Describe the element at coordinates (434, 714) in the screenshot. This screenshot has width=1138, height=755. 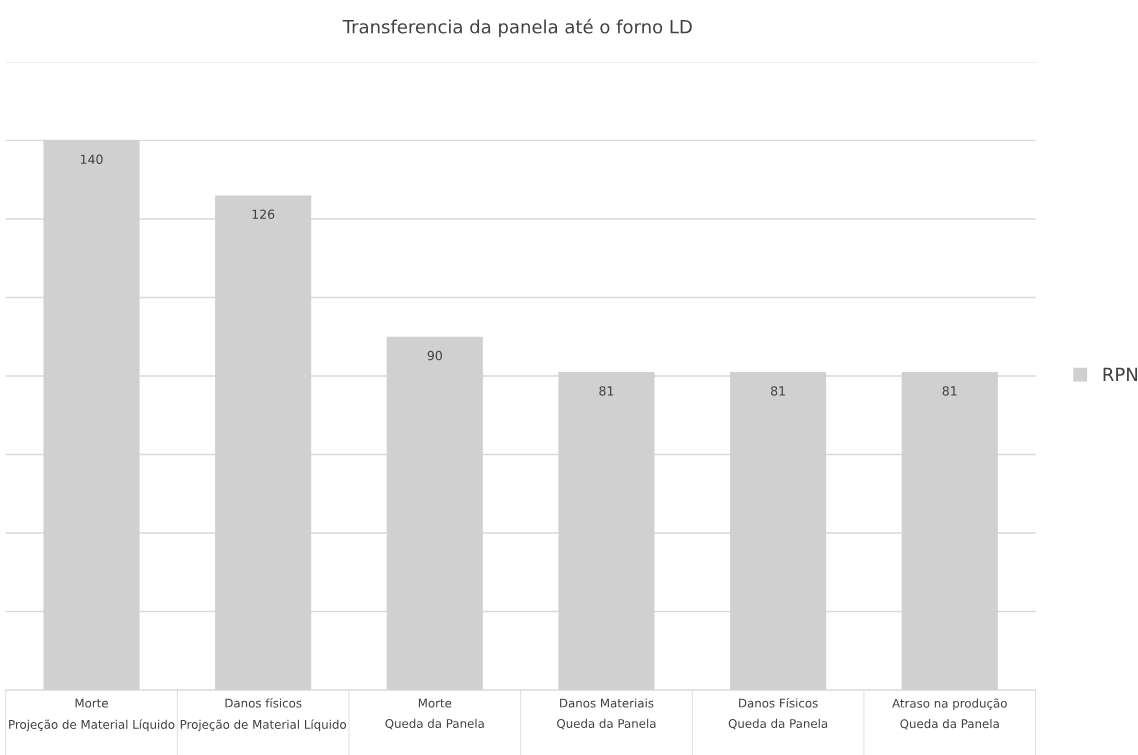
I see `x-tick-label: Morte Queda da Panela` at that location.